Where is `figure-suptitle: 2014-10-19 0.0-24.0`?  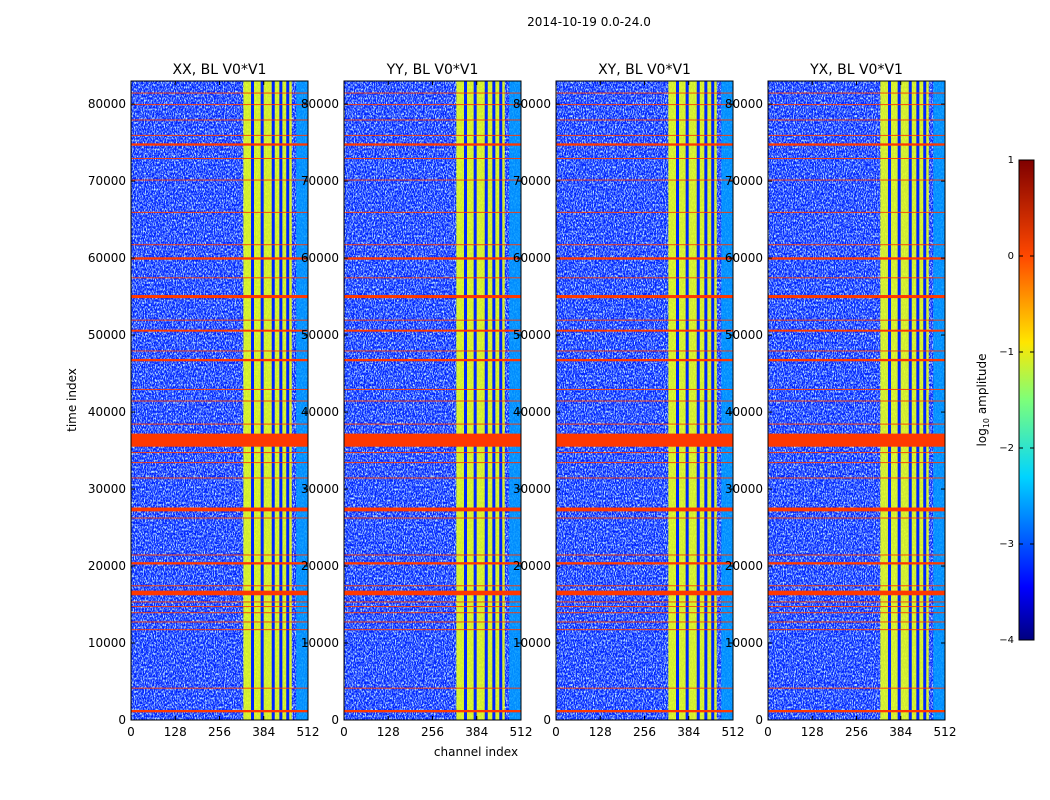
figure-suptitle: 2014-10-19 0.0-24.0 is located at coordinates (589, 22).